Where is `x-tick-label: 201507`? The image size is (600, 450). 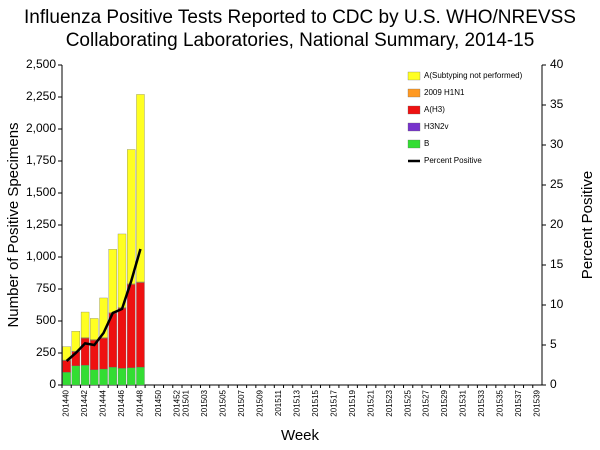
x-tick-label: 201507 is located at coordinates (241, 402).